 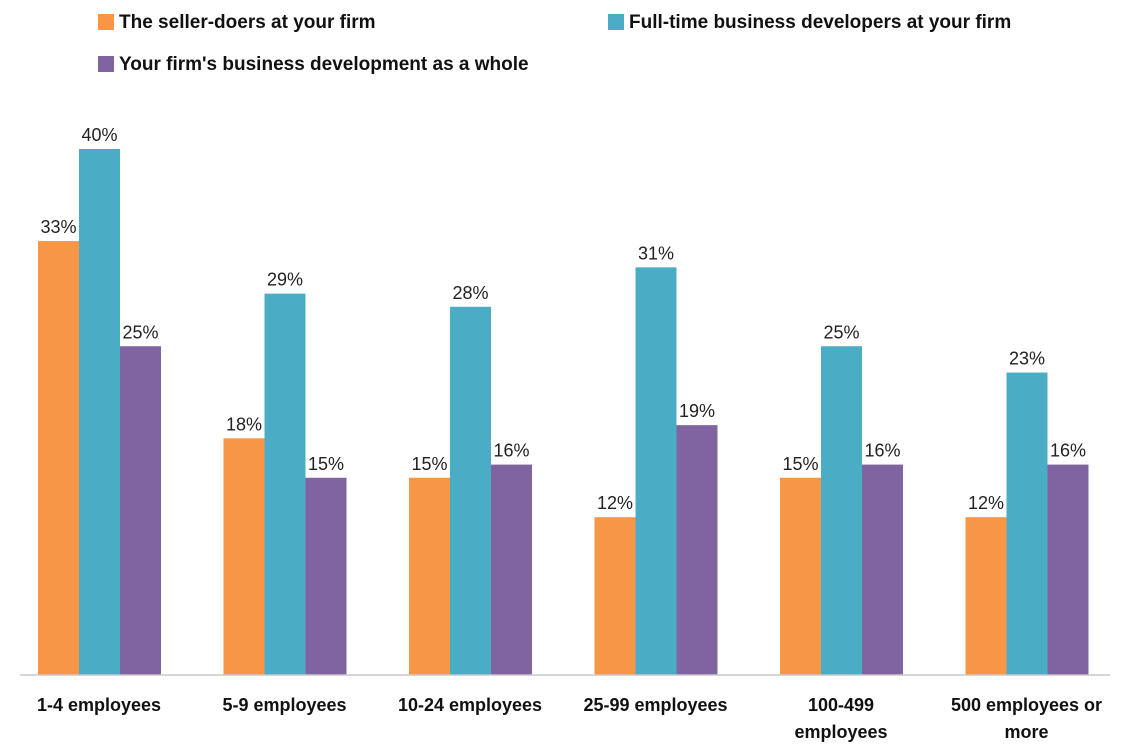 What do you see at coordinates (284, 705) in the screenshot?
I see `category-label-2: 5-9 employees` at bounding box center [284, 705].